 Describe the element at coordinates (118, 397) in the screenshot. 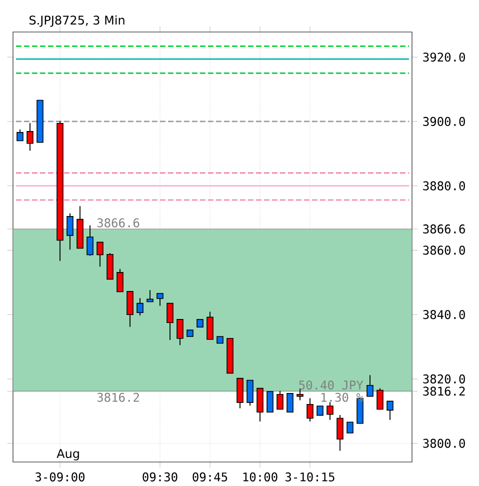

I see `annotation: 3816.2` at that location.